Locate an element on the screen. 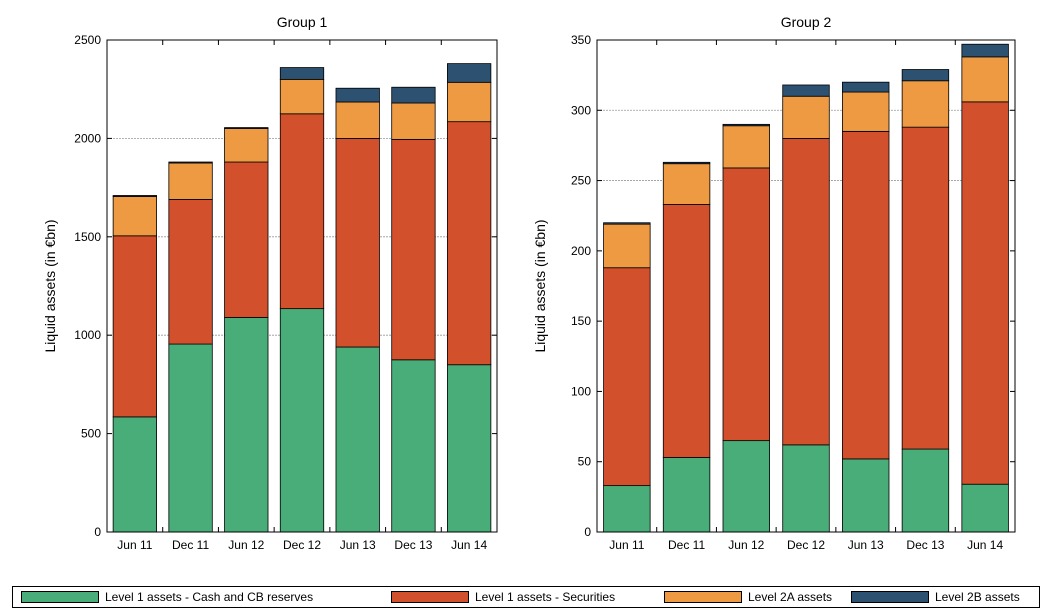  y-tick-label: 300 is located at coordinates (581, 110).